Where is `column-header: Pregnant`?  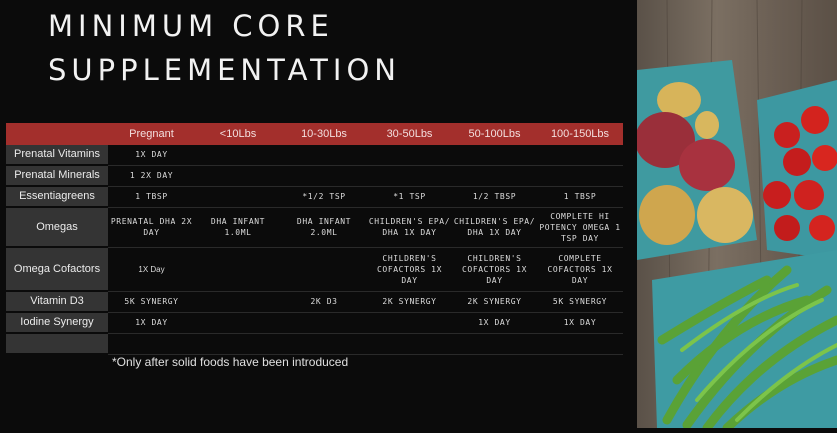
column-header: Pregnant is located at coordinates (151, 134).